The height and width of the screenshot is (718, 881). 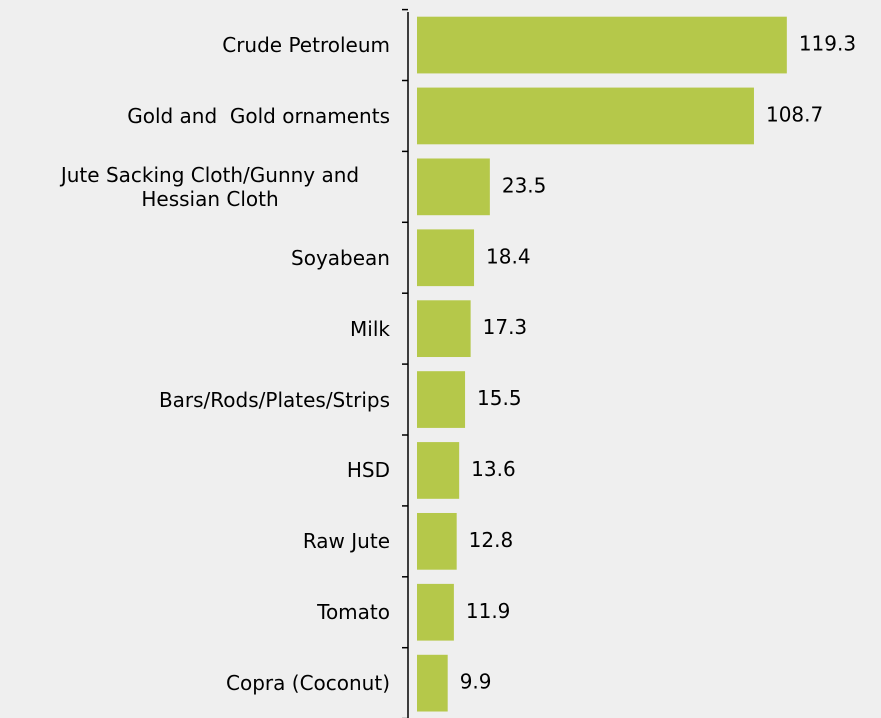 I want to click on category-text: Copra (Coconut), so click(x=308, y=683).